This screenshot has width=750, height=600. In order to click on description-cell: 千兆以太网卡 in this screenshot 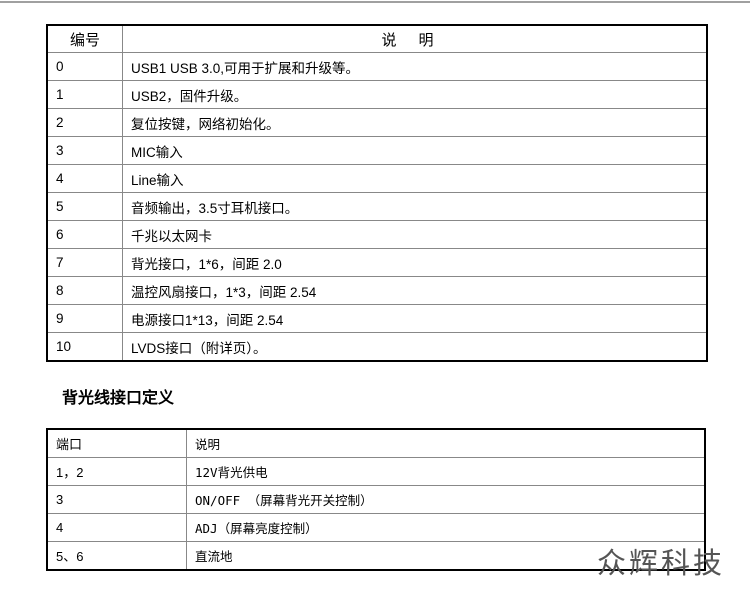, I will do `click(415, 234)`.